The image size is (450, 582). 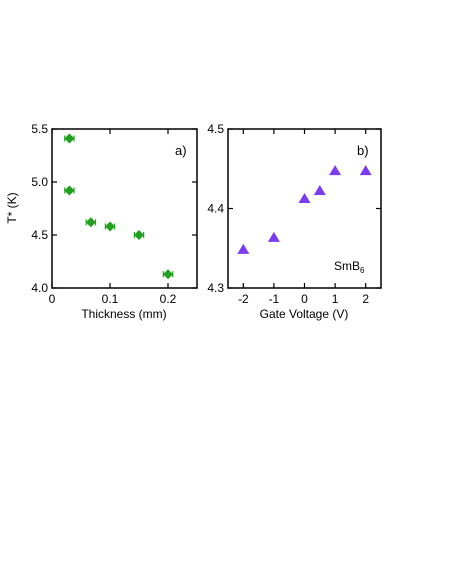 I want to click on panel-a-y-tick-label: 5.0, so click(x=39, y=182).